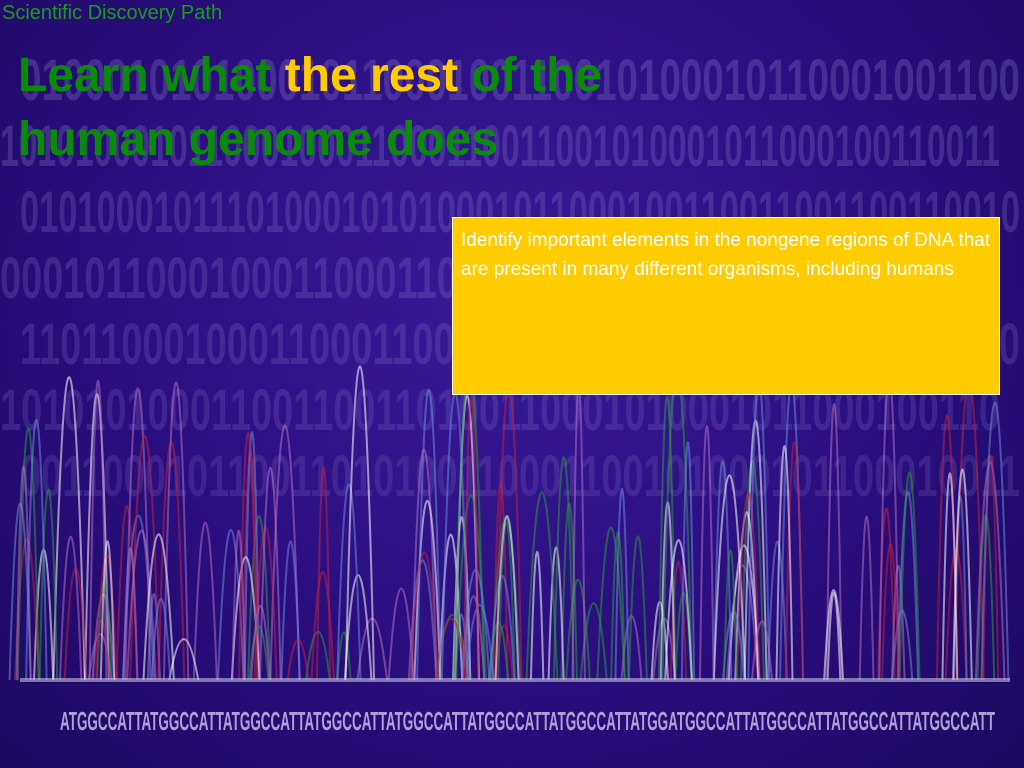  I want to click on baseline, so click(515, 680).